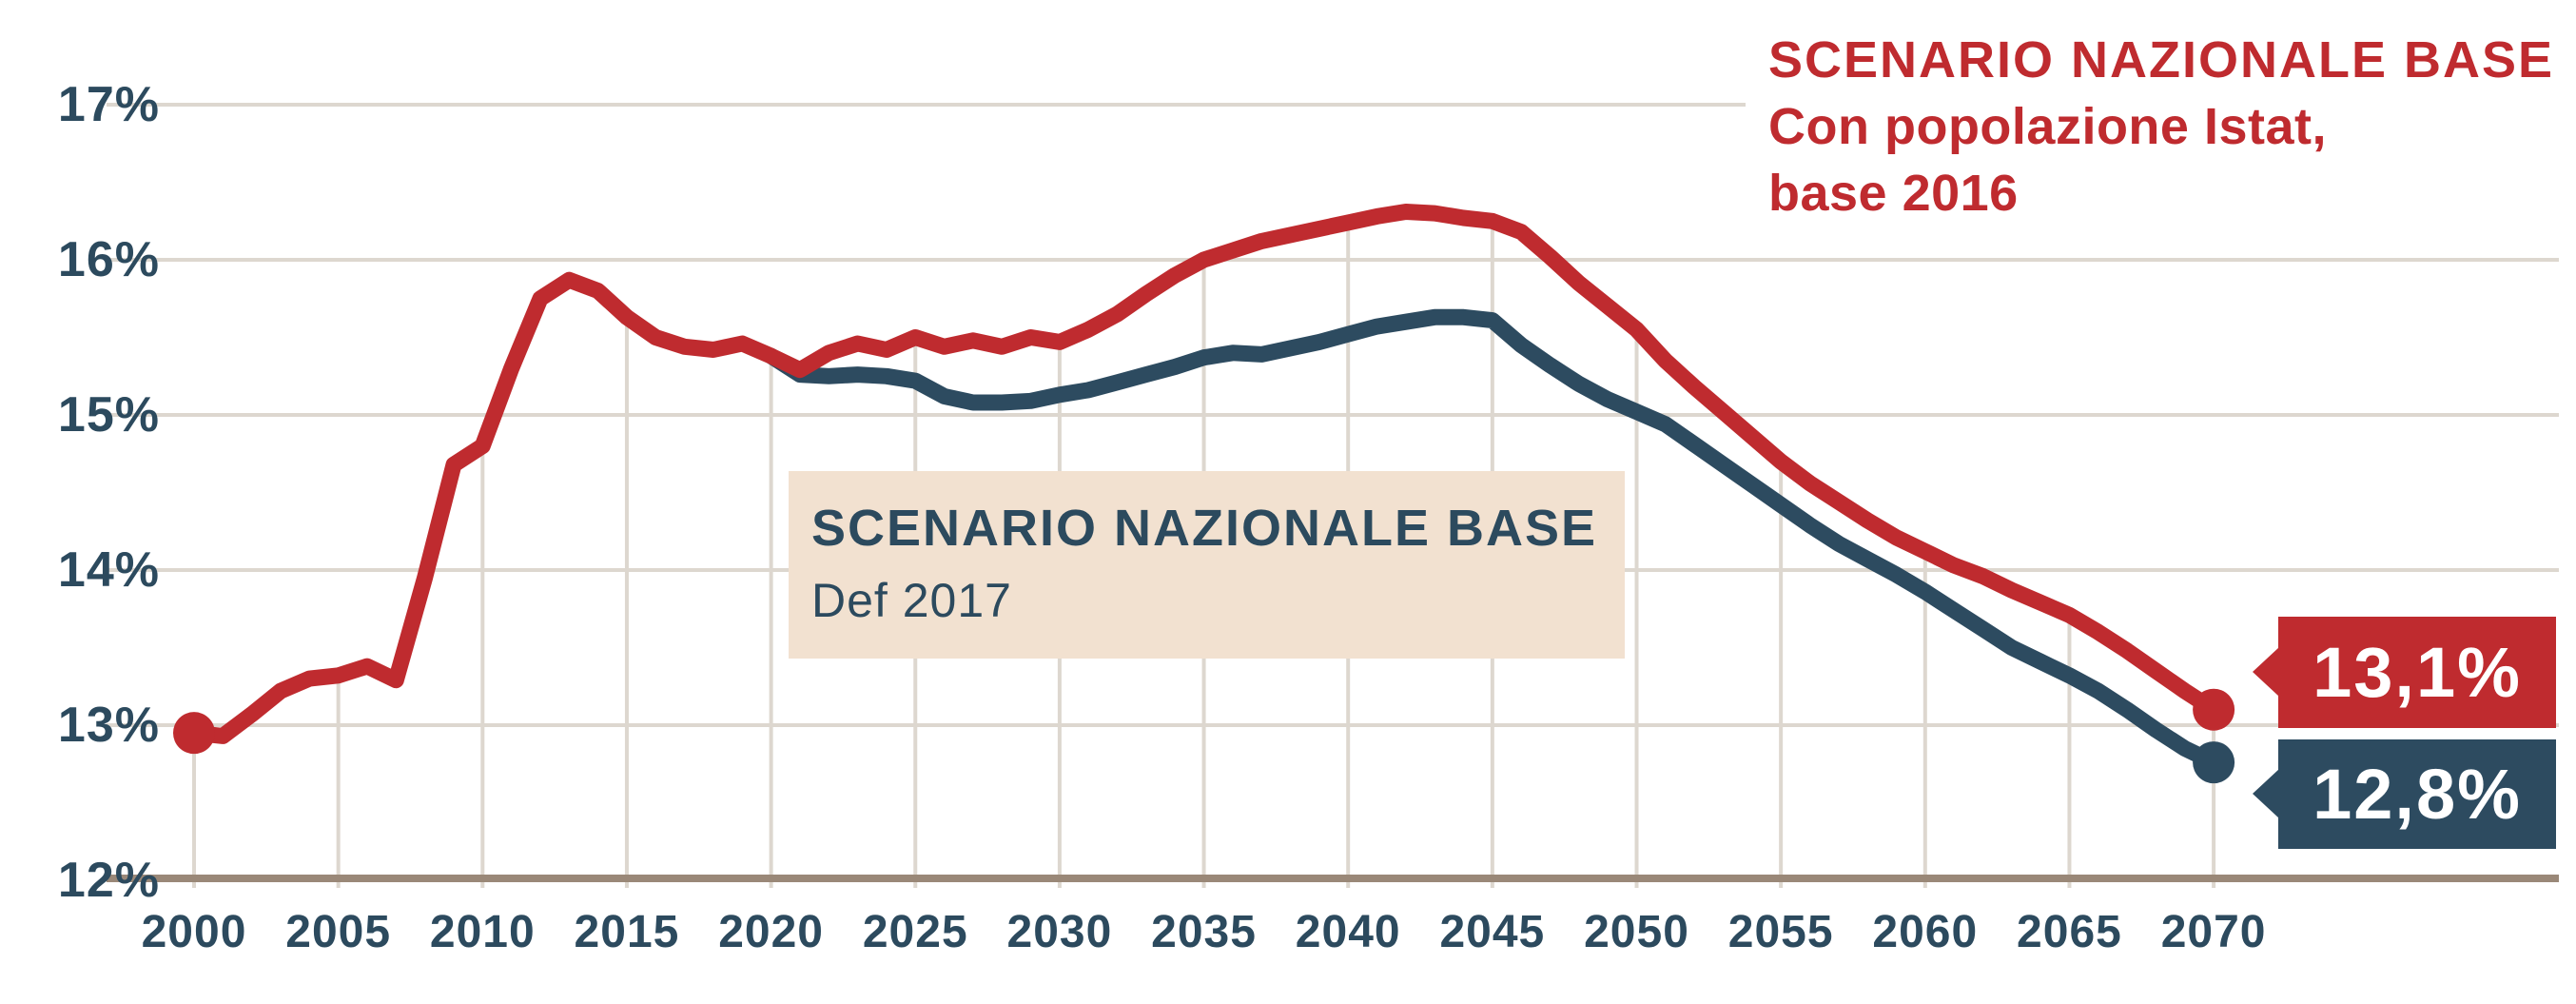 The width and height of the screenshot is (2576, 1004). Describe the element at coordinates (626, 602) in the screenshot. I see `gridline-vertical-2015` at that location.